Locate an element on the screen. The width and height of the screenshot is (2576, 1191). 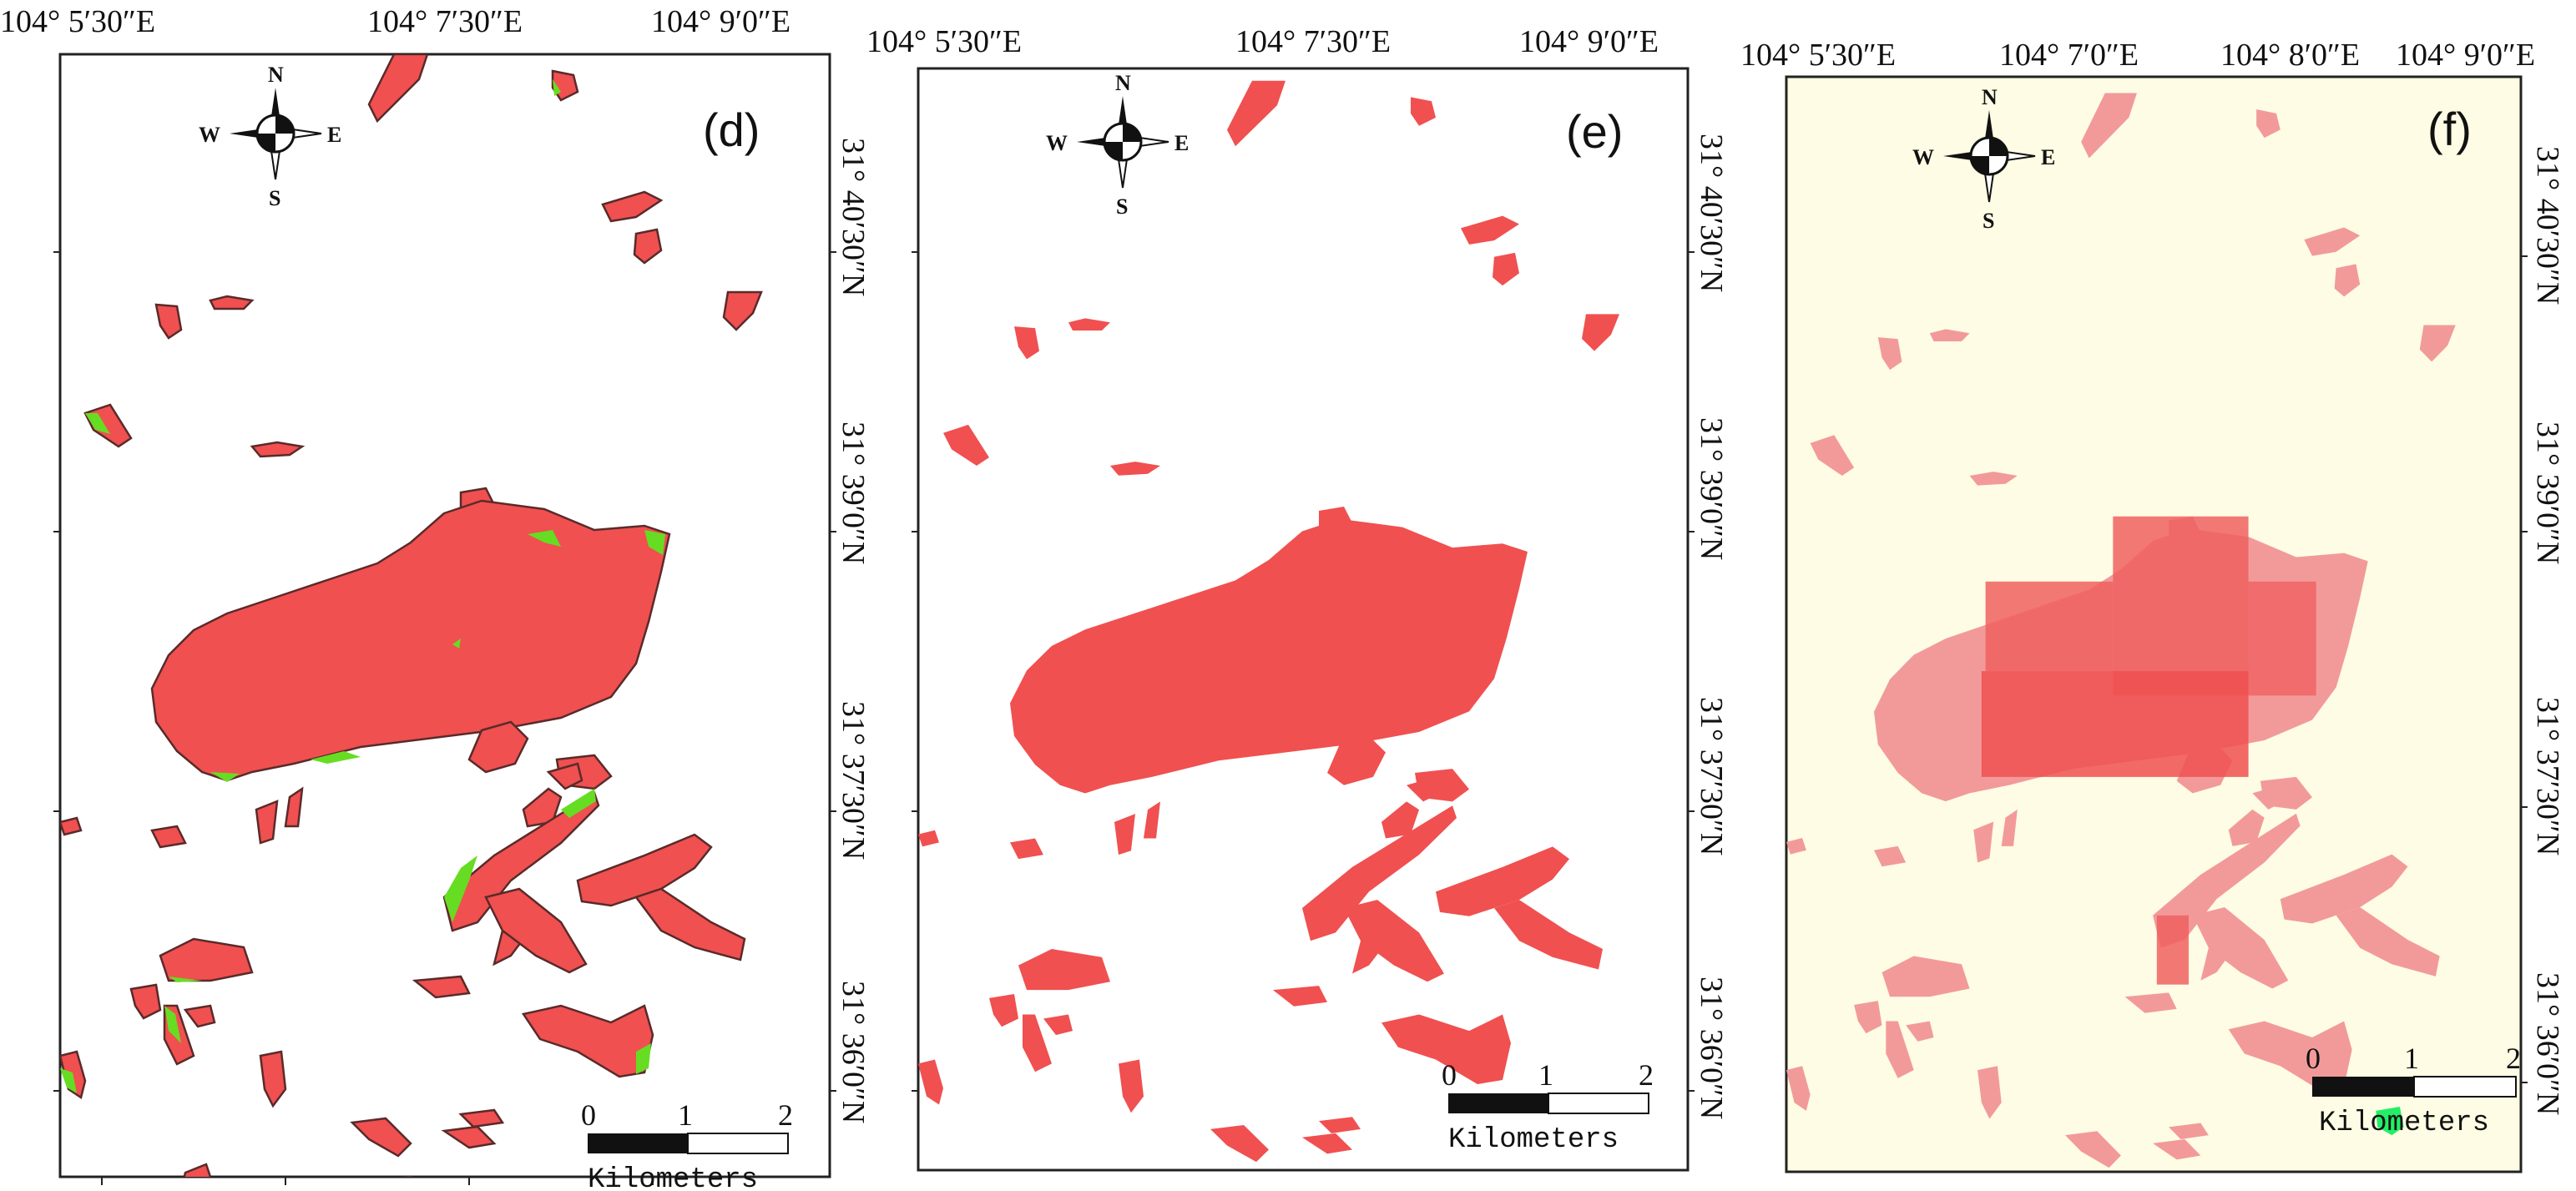
panel-e-lon-label-2: 104° 7′30″E is located at coordinates (1313, 41).